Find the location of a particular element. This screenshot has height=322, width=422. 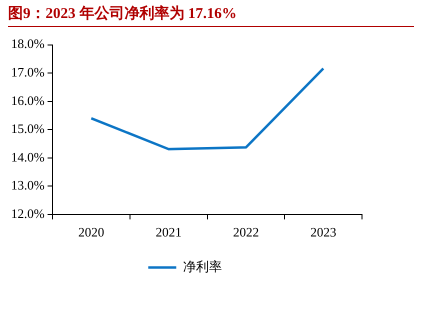

y-tick-label: 14.0% is located at coordinates (27, 156).